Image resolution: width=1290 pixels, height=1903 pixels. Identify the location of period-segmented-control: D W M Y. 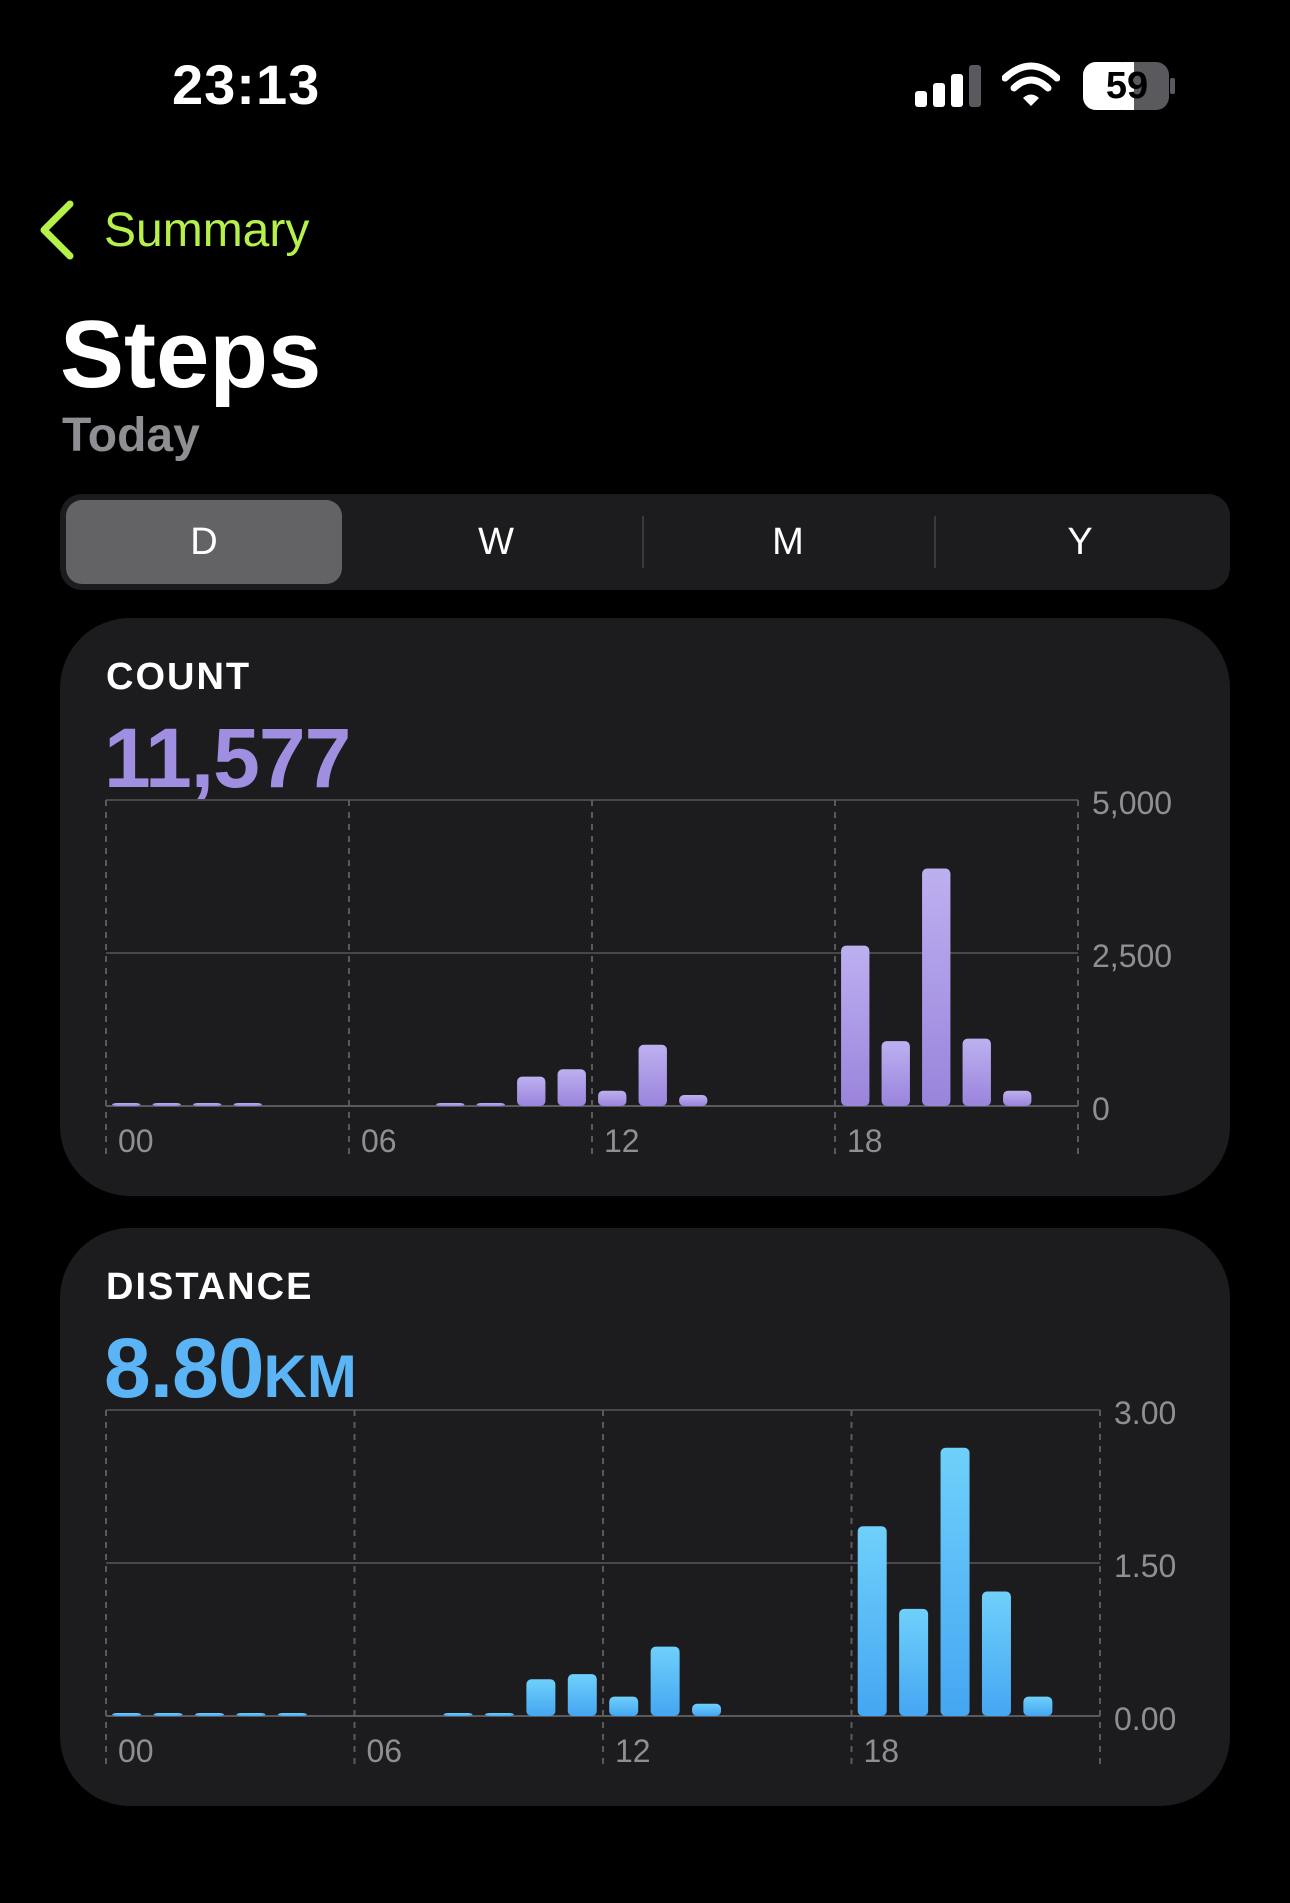
(645, 542).